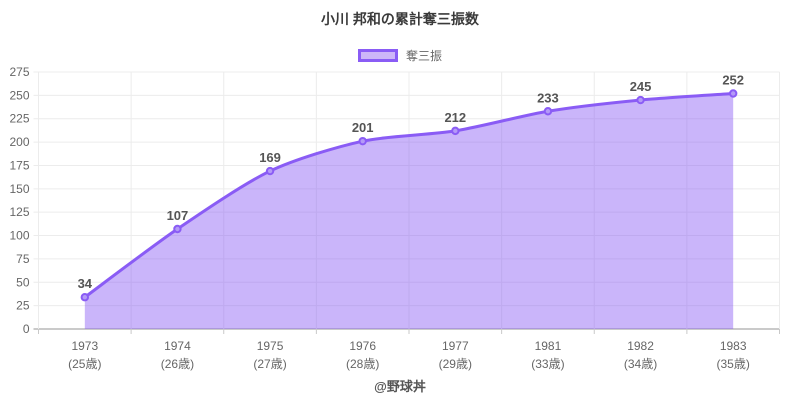 The image size is (800, 400). What do you see at coordinates (23, 306) in the screenshot?
I see `y-tick-label: 25` at bounding box center [23, 306].